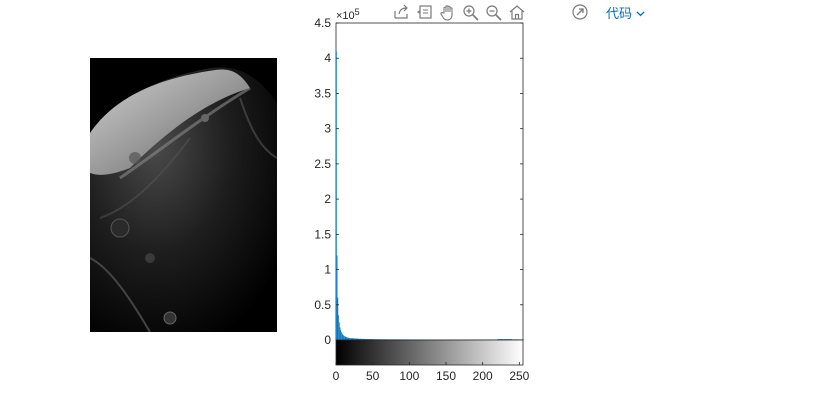 Image resolution: width=833 pixels, height=418 pixels. Describe the element at coordinates (431, 372) in the screenshot. I see `x-axis: 0 50 100 150 200 250` at that location.